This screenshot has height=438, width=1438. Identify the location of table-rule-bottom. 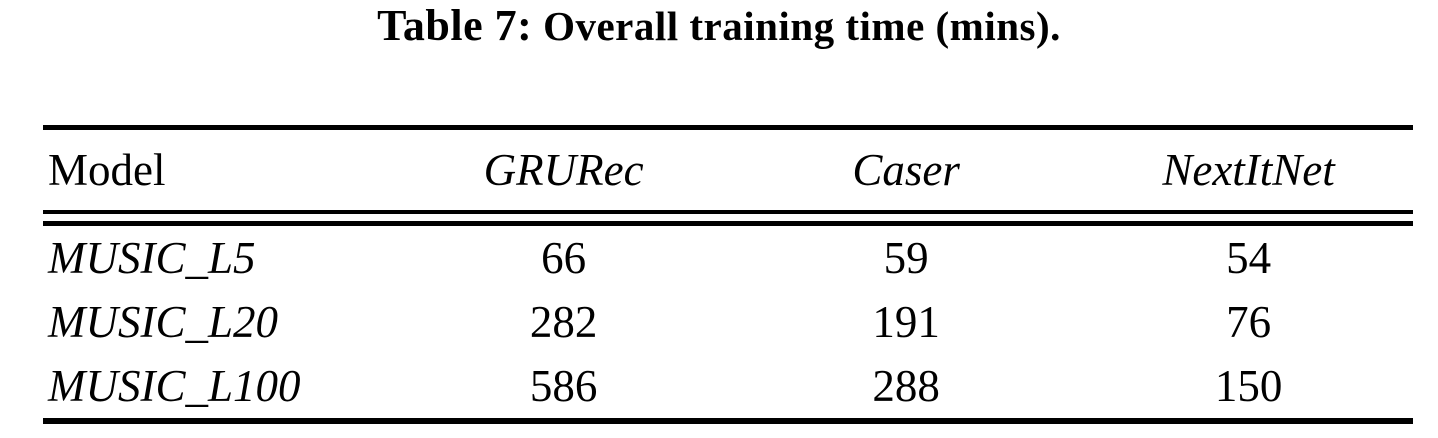
(728, 421).